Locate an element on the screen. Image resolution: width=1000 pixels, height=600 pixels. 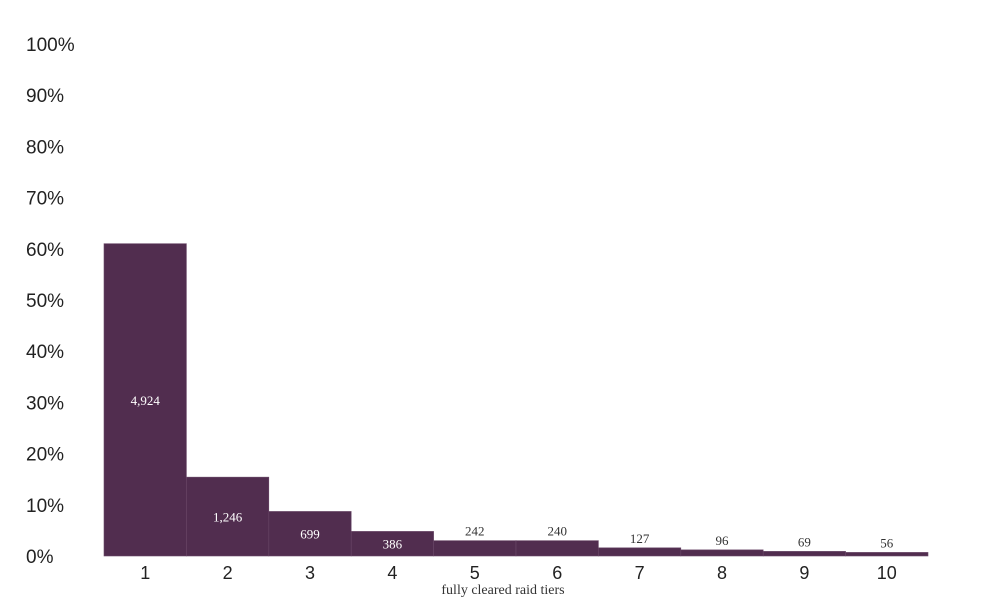
x-tick-label: 3 is located at coordinates (310, 573).